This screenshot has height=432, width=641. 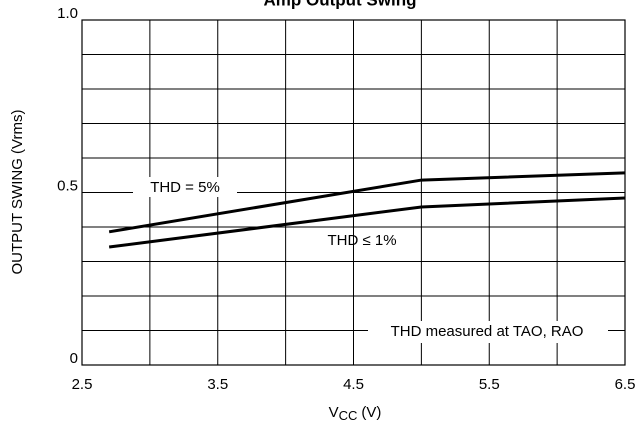 What do you see at coordinates (82, 384) in the screenshot?
I see `x-tick-label: 2.5` at bounding box center [82, 384].